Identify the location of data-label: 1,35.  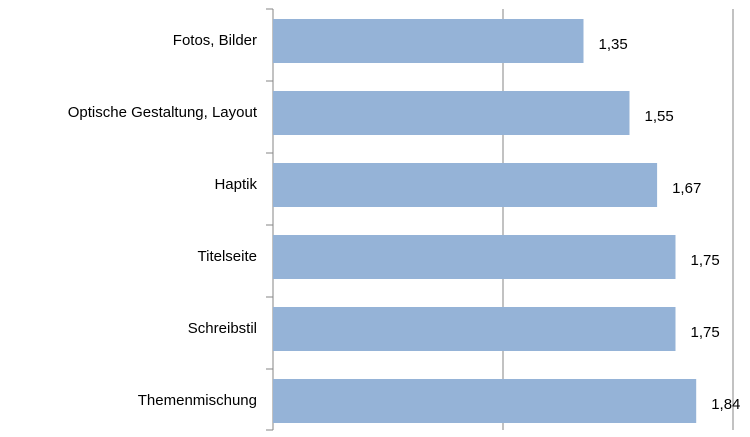
(613, 44).